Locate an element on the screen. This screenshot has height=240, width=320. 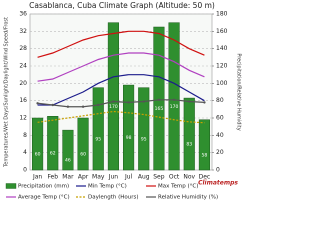
y-tick-label: 28 is located at coordinates (23, 48).